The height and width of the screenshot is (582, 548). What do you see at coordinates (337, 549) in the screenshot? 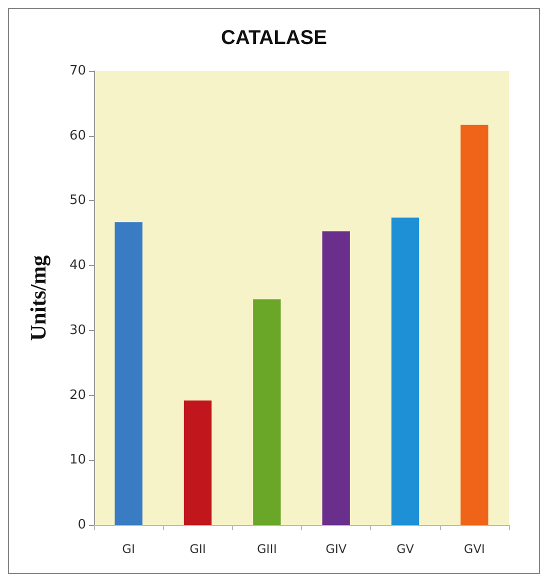
I see `x-tick-label: GIV` at bounding box center [337, 549].